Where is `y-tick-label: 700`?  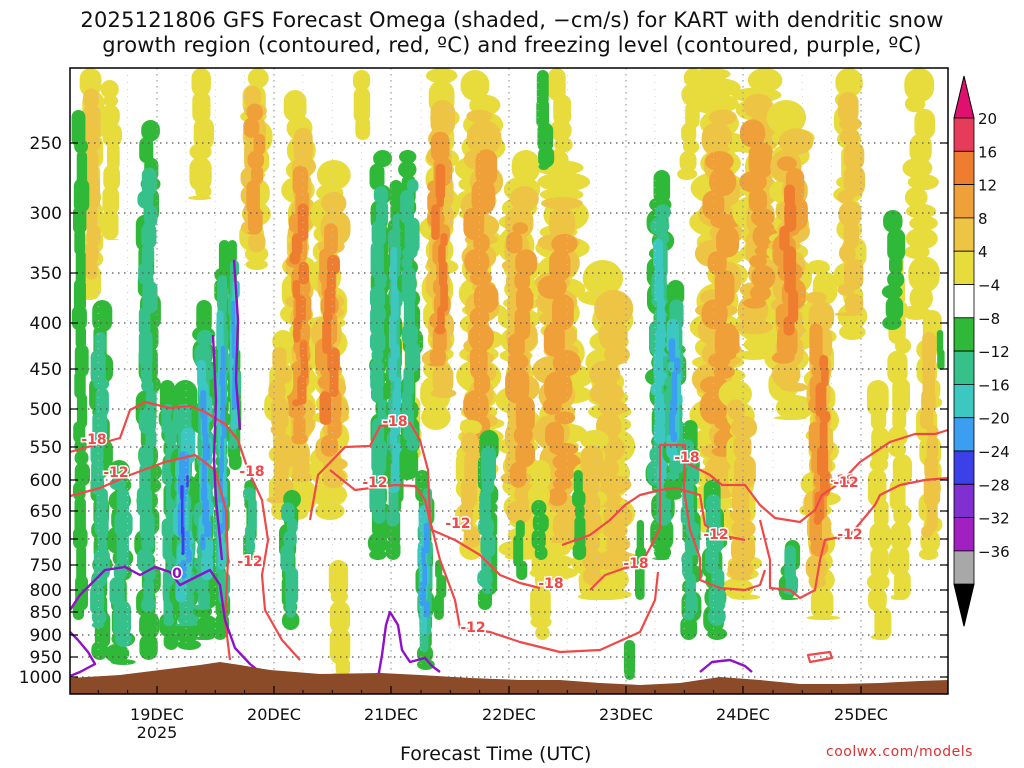 y-tick-label: 700 is located at coordinates (46, 540).